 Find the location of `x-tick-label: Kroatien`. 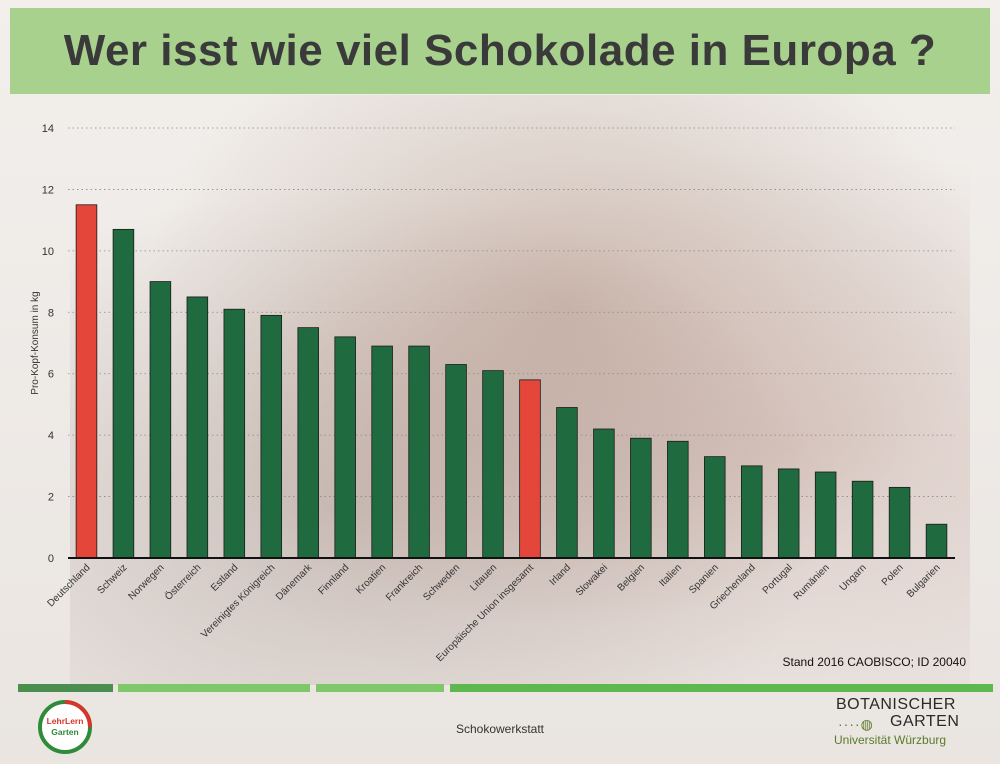

x-tick-label: Kroatien is located at coordinates (371, 579).